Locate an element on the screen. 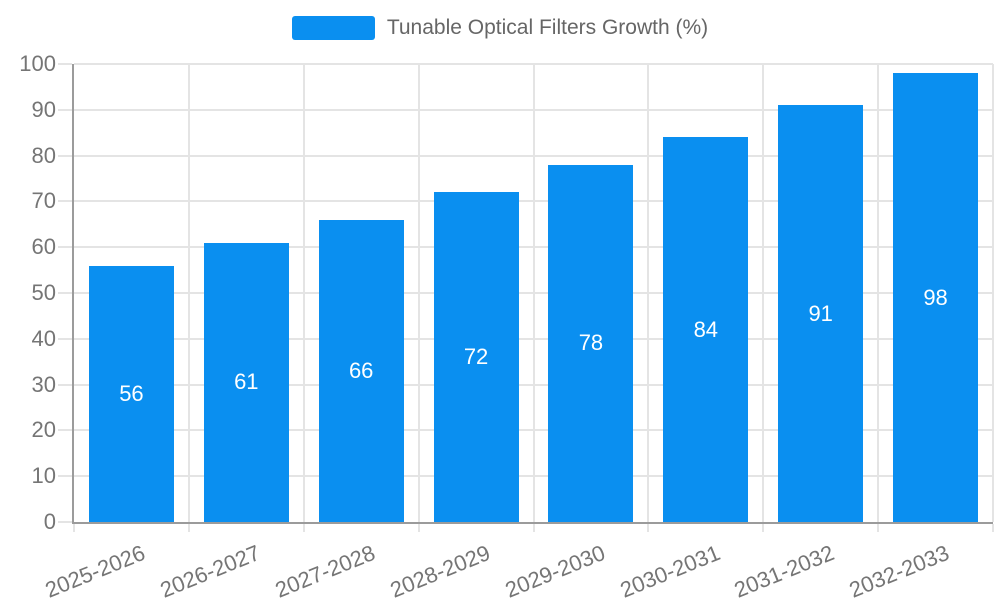 The image size is (1000, 600). bar: 72 is located at coordinates (476, 357).